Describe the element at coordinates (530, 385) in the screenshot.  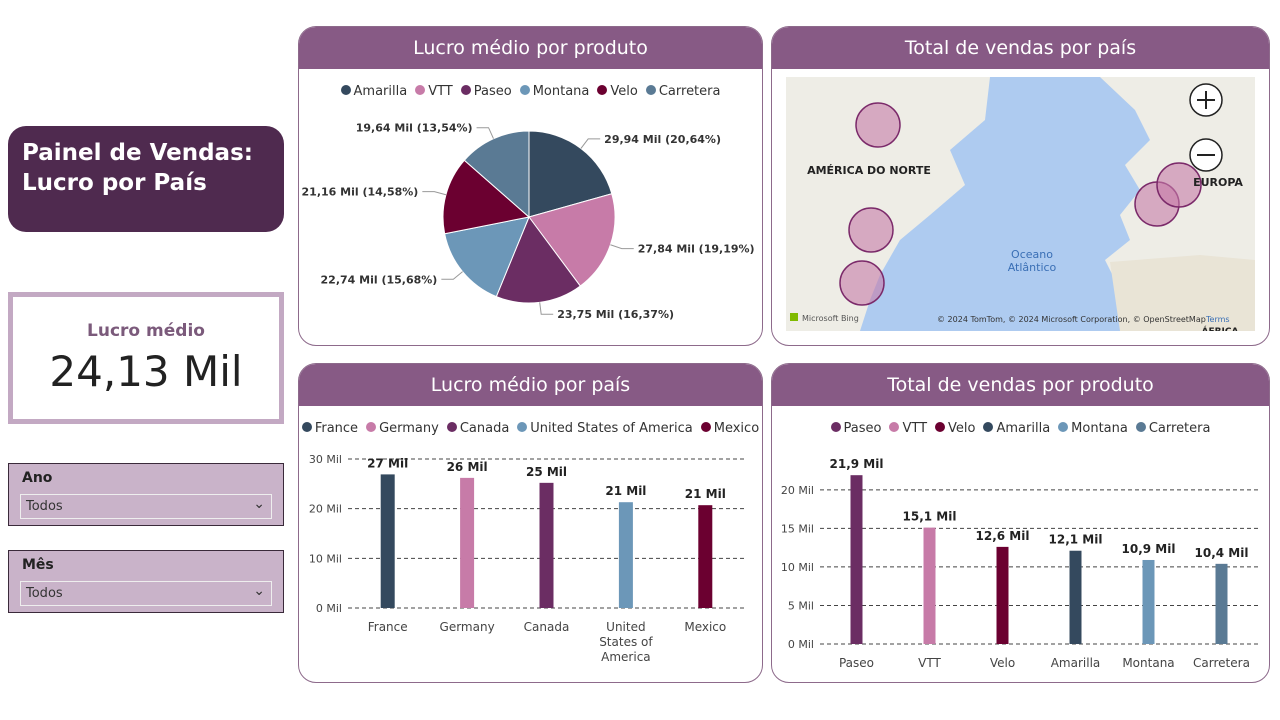
I see `panel-title: Lucro médio por país` at that location.